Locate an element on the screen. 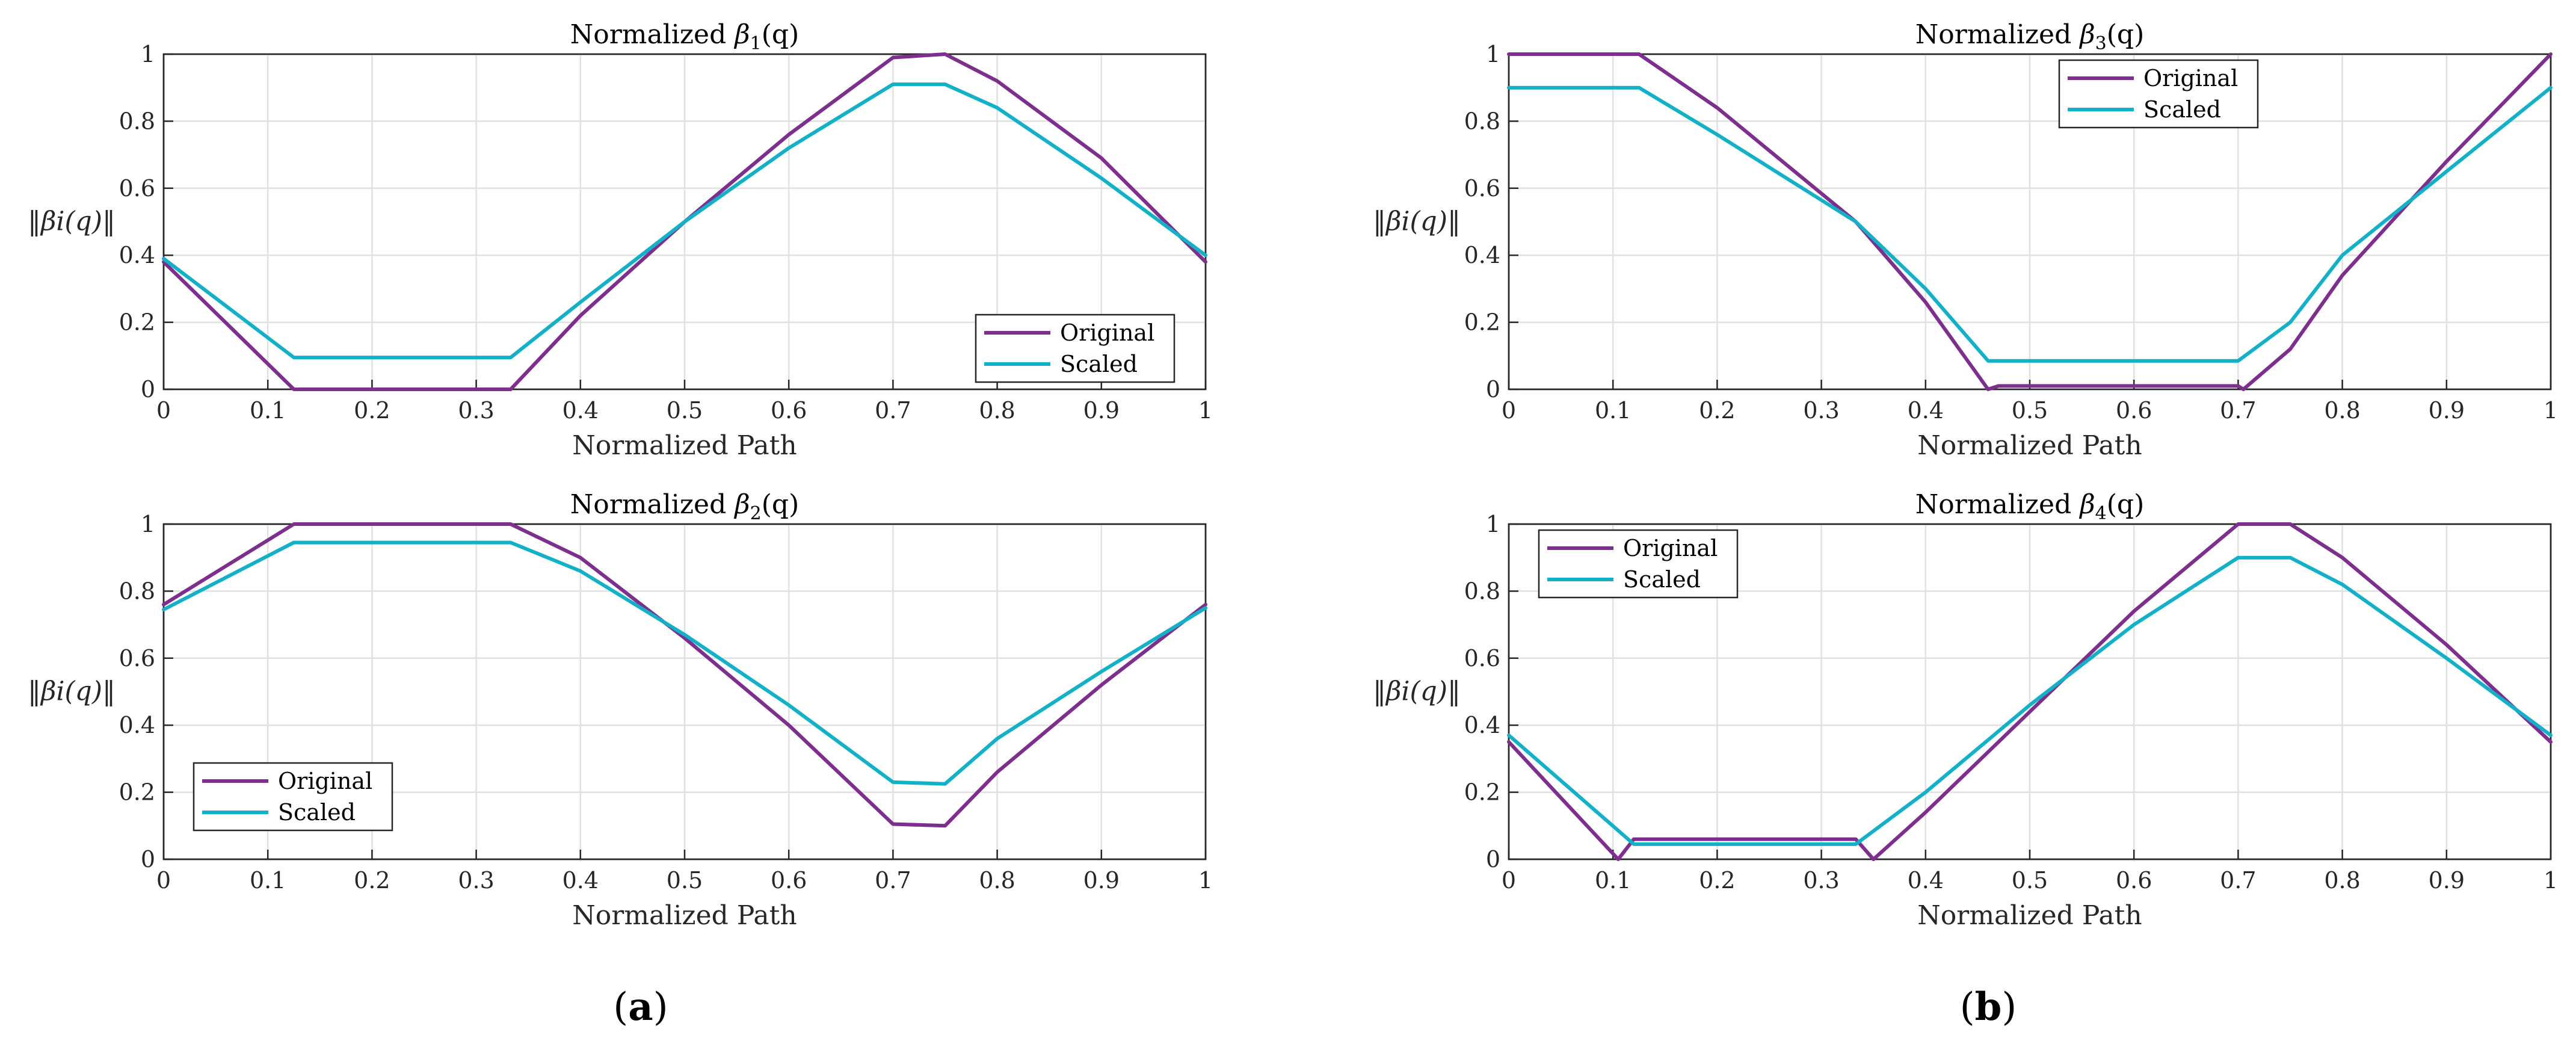 Image resolution: width=2576 pixels, height=1044 pixels. panel-label-letter: a is located at coordinates (640, 1007).